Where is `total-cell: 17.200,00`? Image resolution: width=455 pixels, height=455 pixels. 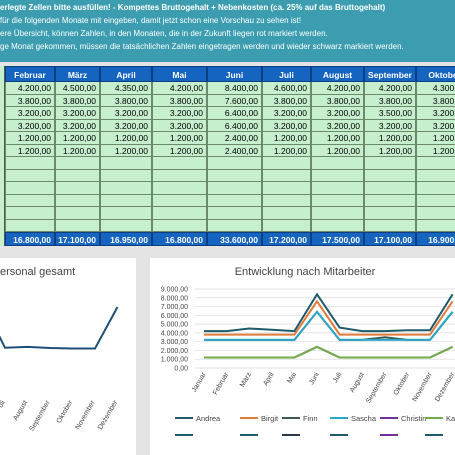 total-cell: 17.200,00 is located at coordinates (286, 239).